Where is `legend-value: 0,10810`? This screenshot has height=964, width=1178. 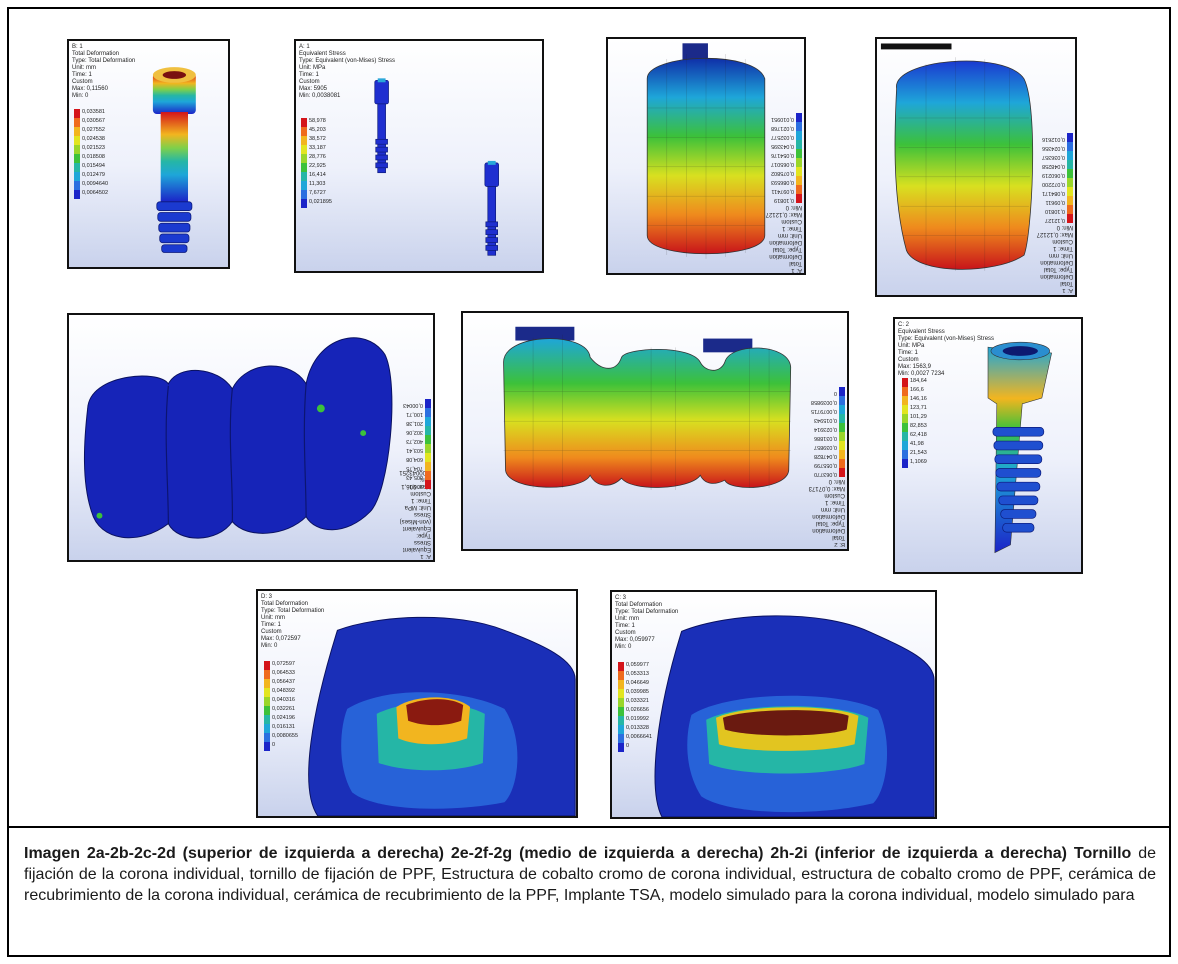 legend-value: 0,10810 is located at coordinates (1055, 211).